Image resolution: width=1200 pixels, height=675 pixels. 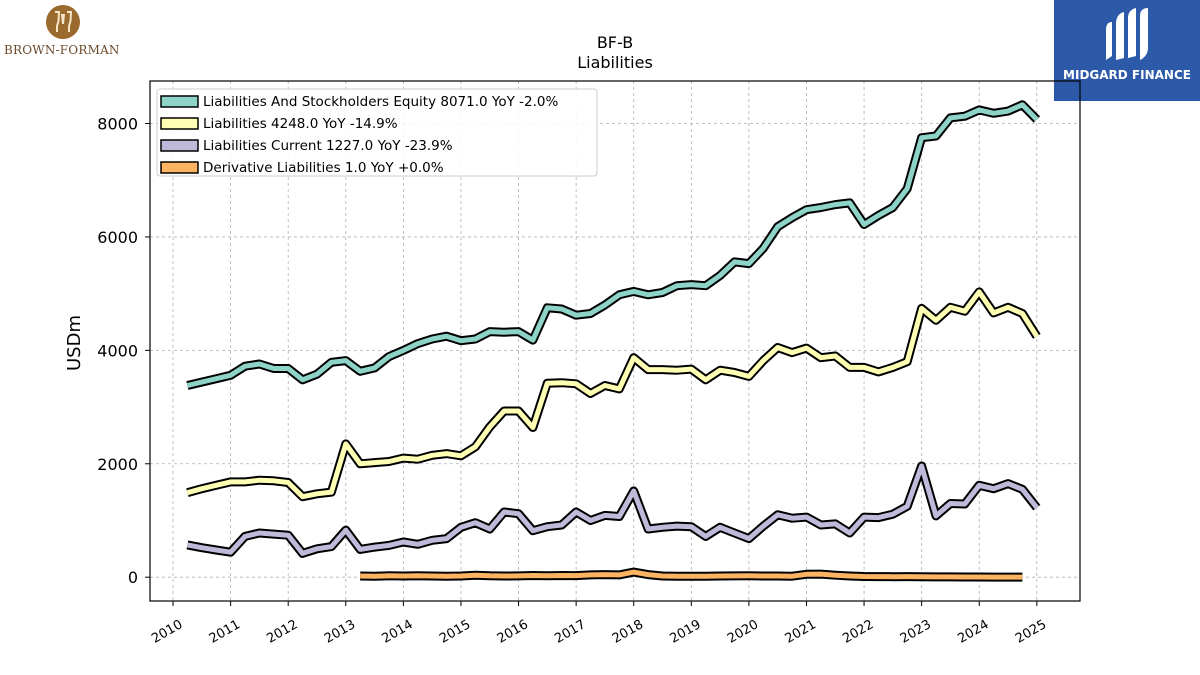 What do you see at coordinates (513, 632) in the screenshot?
I see `x-tick-label: 2016` at bounding box center [513, 632].